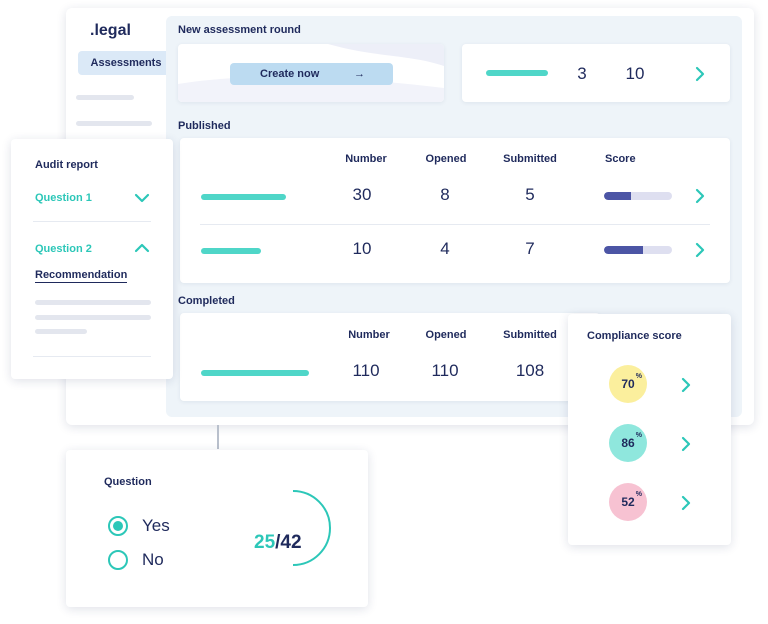 The height and width of the screenshot is (624, 768). What do you see at coordinates (455, 251) in the screenshot?
I see `table-row: 10 4 7` at bounding box center [455, 251].